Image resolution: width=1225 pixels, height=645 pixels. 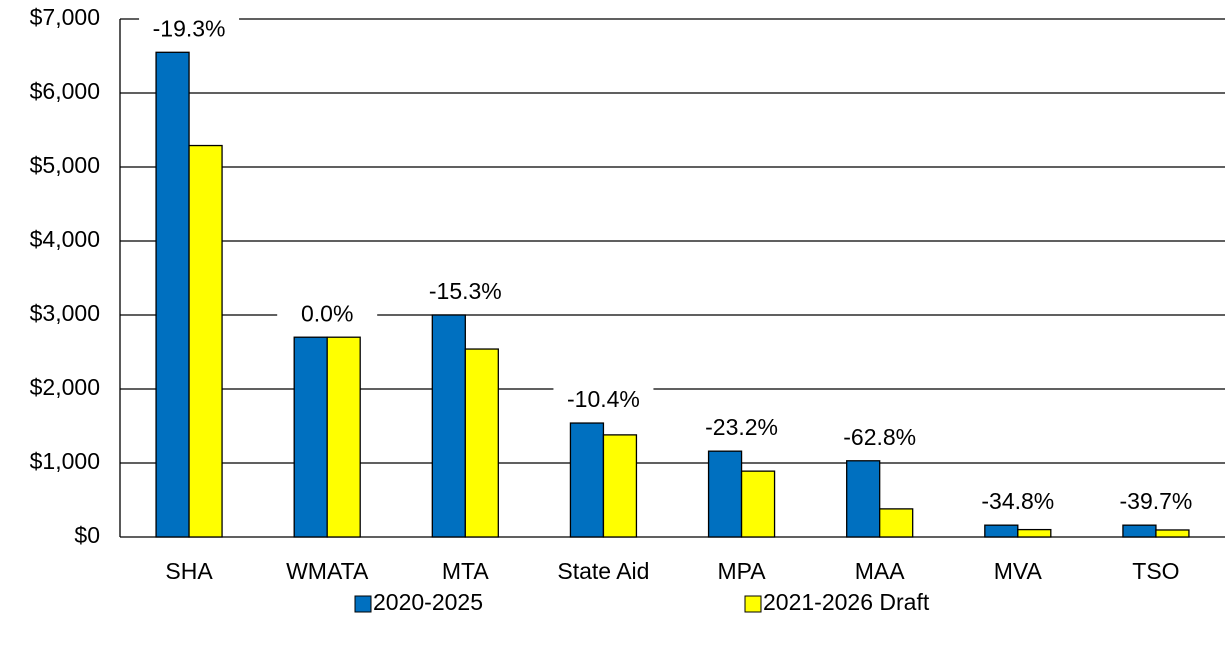 What do you see at coordinates (65, 239) in the screenshot?
I see `y-tick-label: $4,000` at bounding box center [65, 239].